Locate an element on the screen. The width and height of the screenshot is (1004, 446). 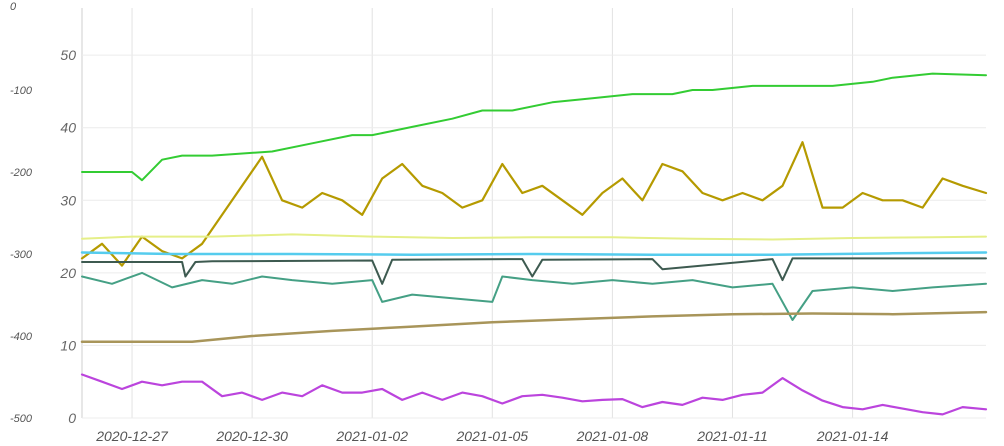
x-tick-label: 2021-01-14 is located at coordinates (852, 436).